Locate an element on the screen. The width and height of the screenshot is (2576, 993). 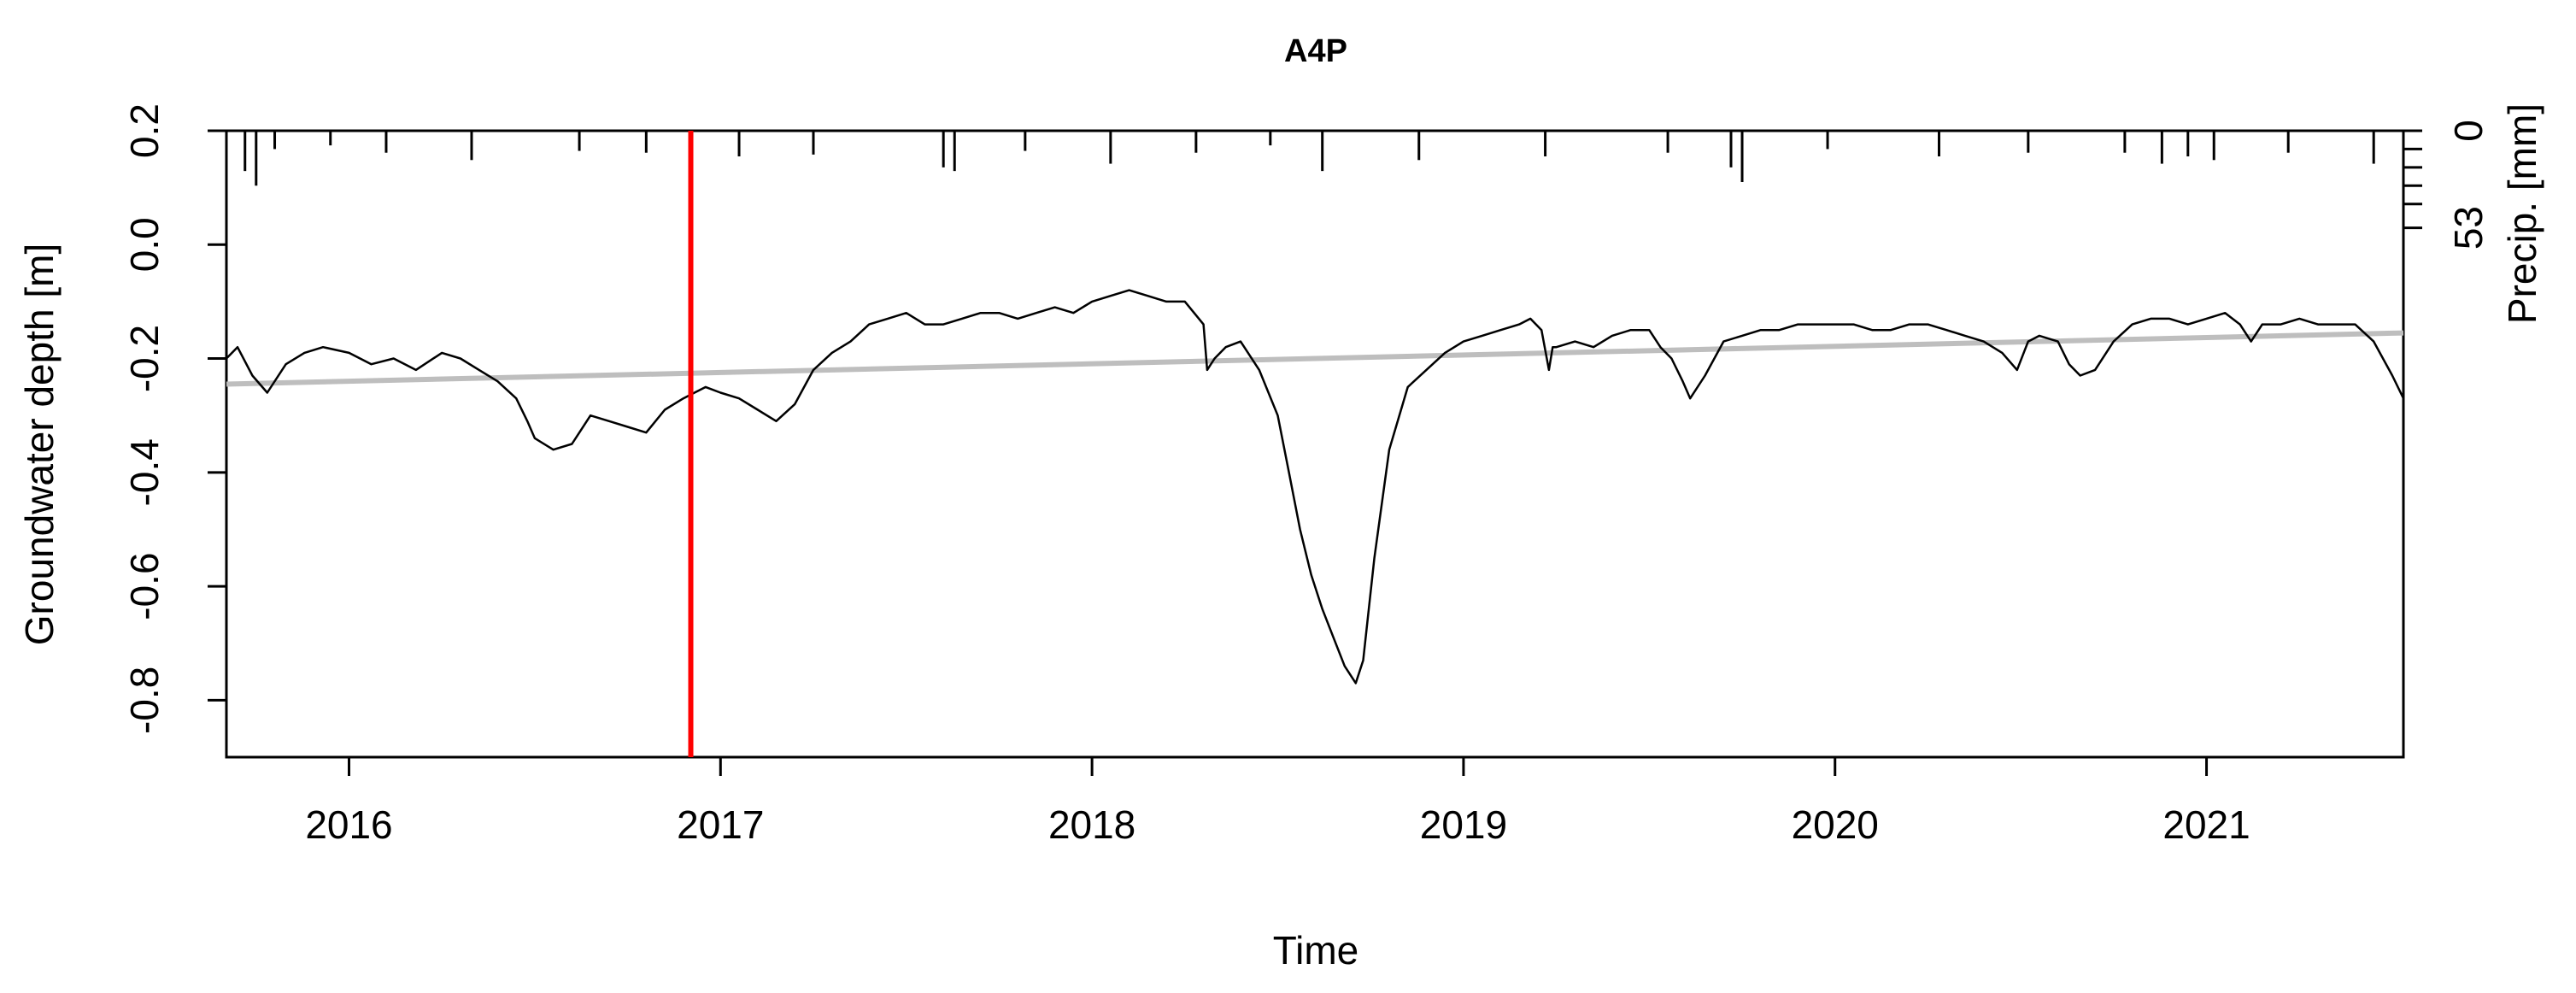
x-tick-label: 2018 is located at coordinates (1091, 824).